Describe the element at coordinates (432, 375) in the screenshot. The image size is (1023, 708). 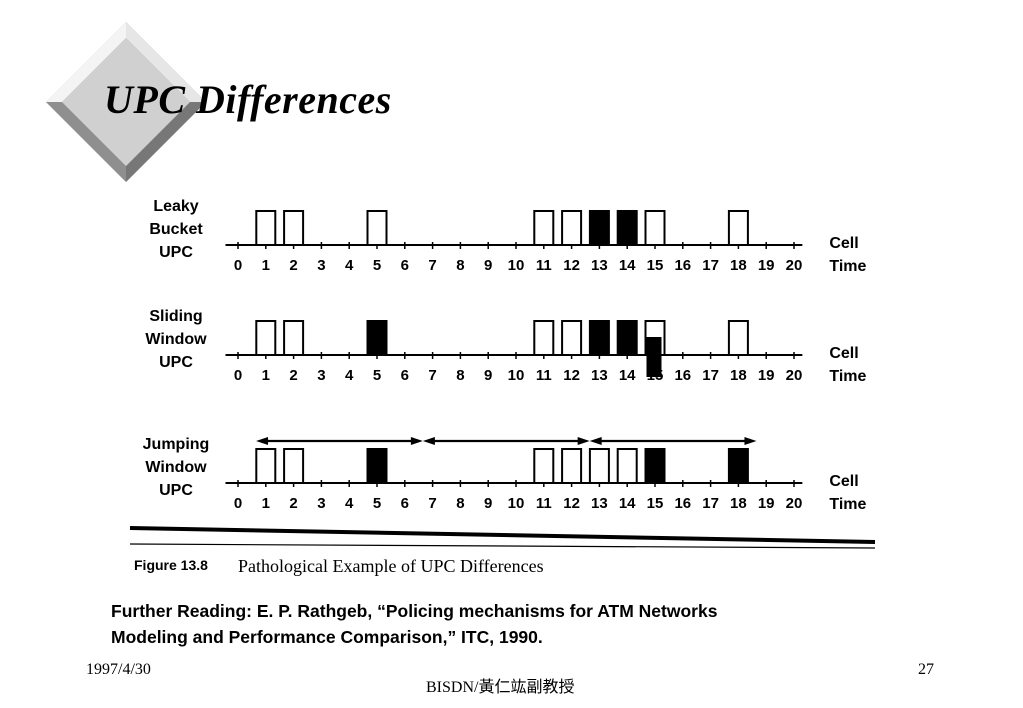
I see `row-2-tick-label-7: 7` at that location.